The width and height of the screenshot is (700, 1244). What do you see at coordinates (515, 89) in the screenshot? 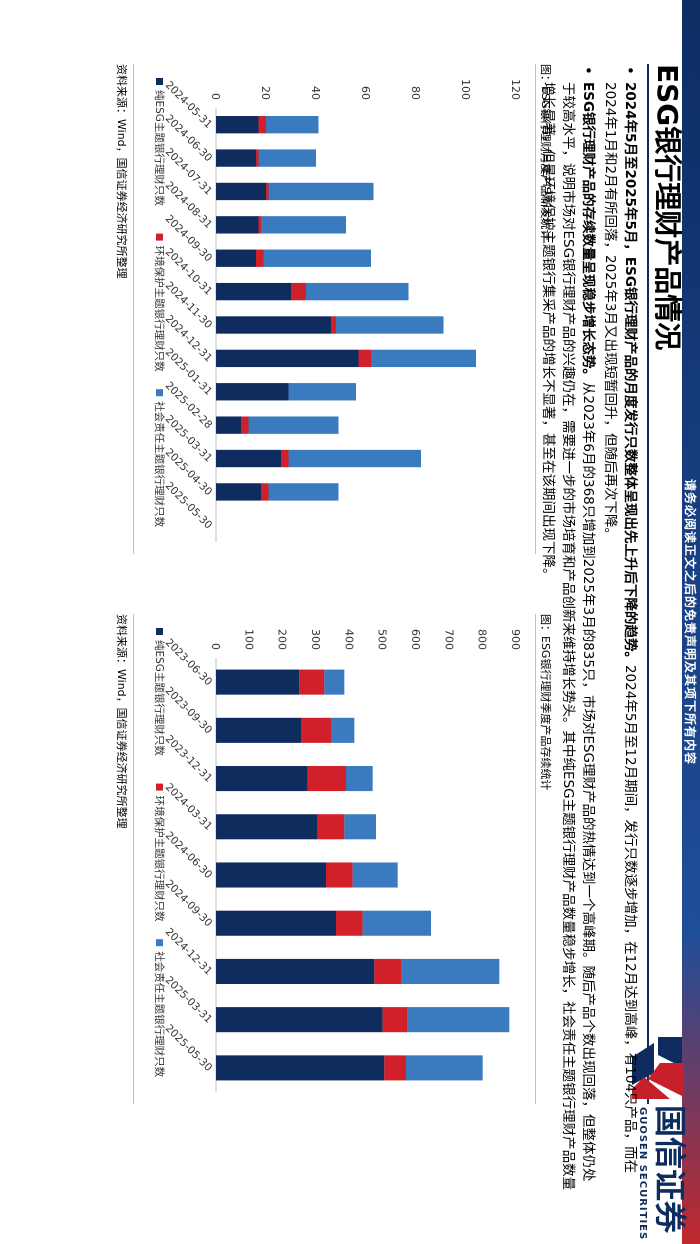
I see `y-tick-label: 120` at bounding box center [515, 89].